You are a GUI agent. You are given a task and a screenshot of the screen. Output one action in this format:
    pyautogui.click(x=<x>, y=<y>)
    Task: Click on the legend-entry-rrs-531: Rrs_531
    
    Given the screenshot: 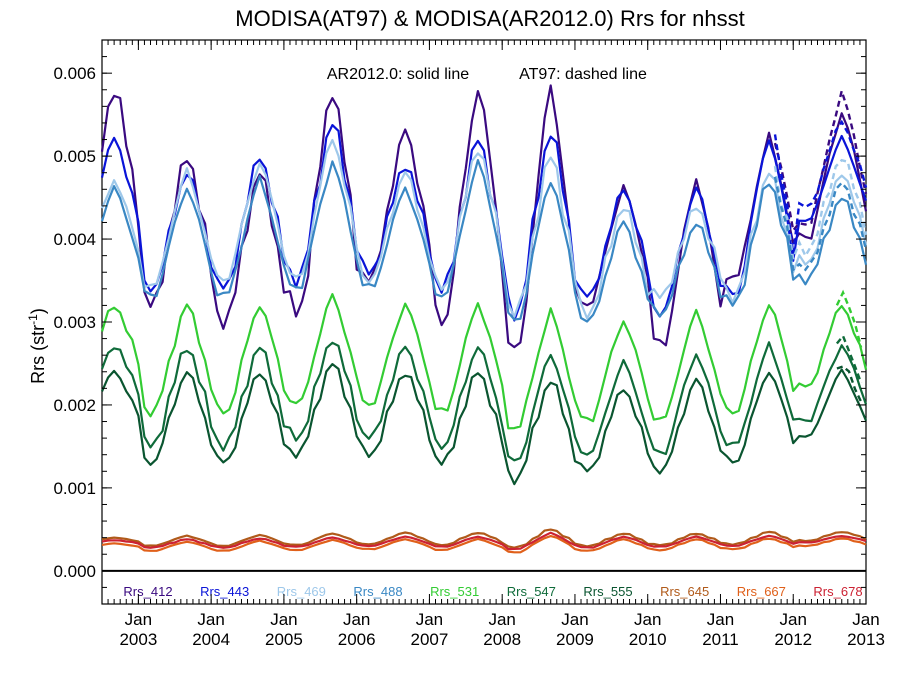 What is the action you would take?
    pyautogui.click(x=454, y=591)
    